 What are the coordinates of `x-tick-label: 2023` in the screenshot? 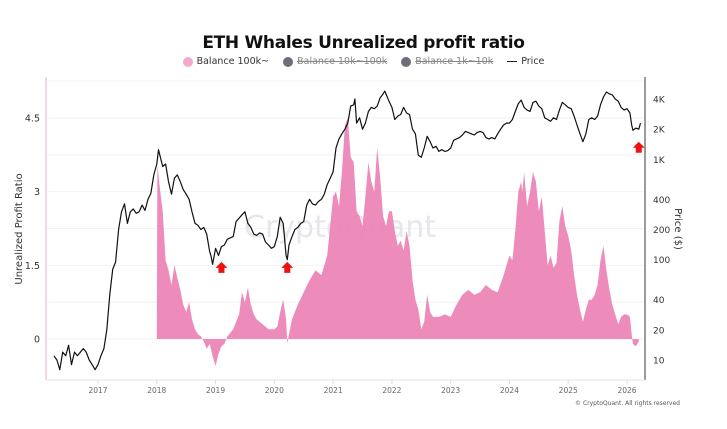 It's located at (450, 390).